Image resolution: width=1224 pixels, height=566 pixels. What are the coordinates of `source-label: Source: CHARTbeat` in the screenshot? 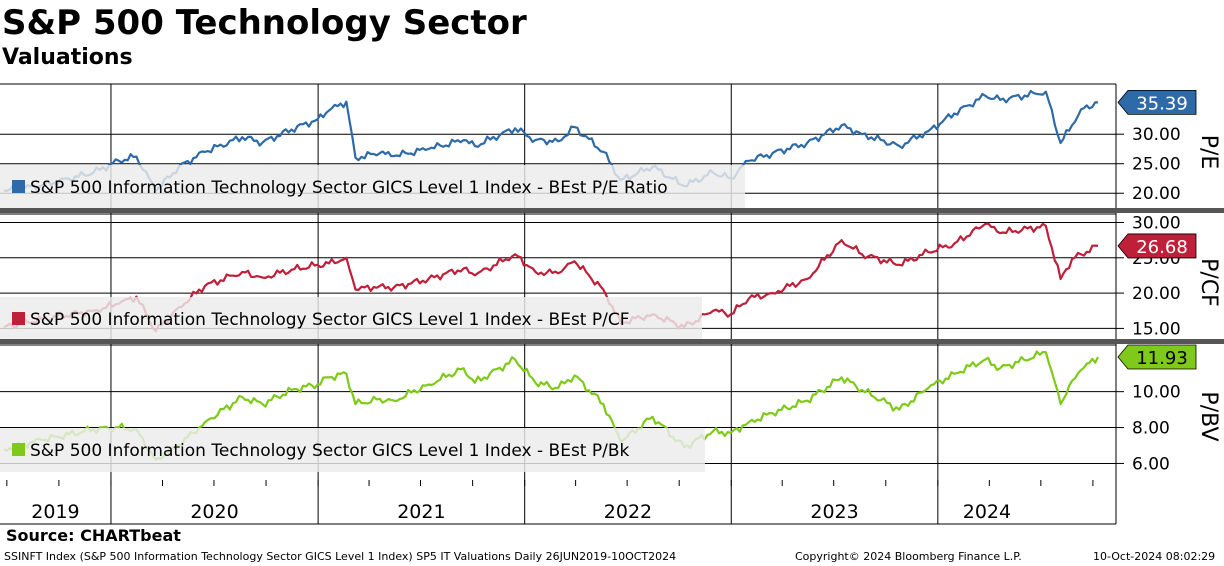 It's located at (93, 535).